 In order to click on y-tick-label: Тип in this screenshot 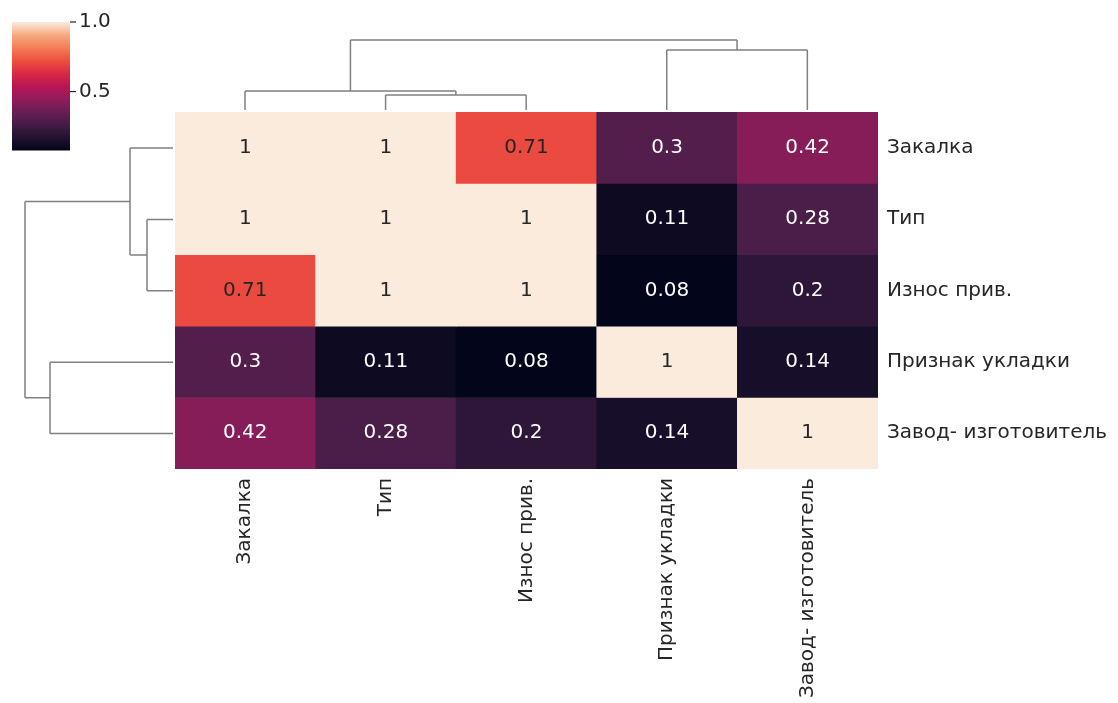, I will do `click(905, 217)`.